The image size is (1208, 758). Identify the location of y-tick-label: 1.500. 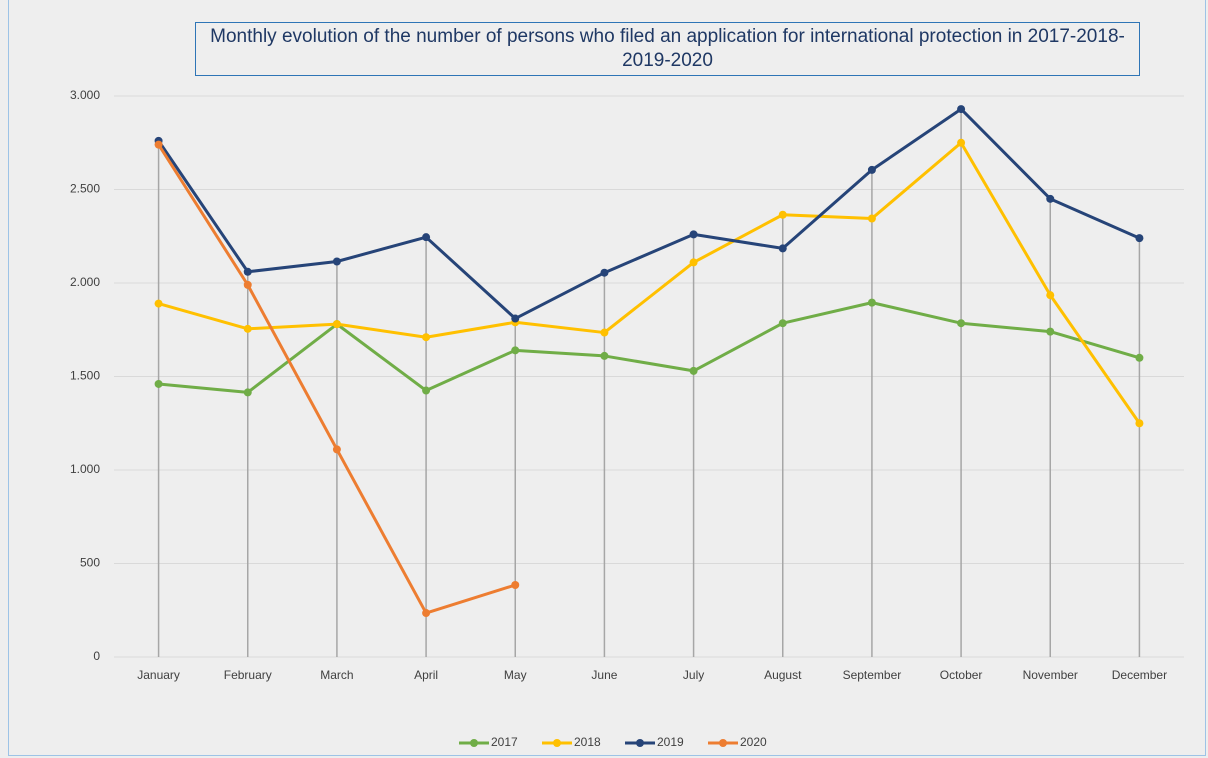
(85, 376).